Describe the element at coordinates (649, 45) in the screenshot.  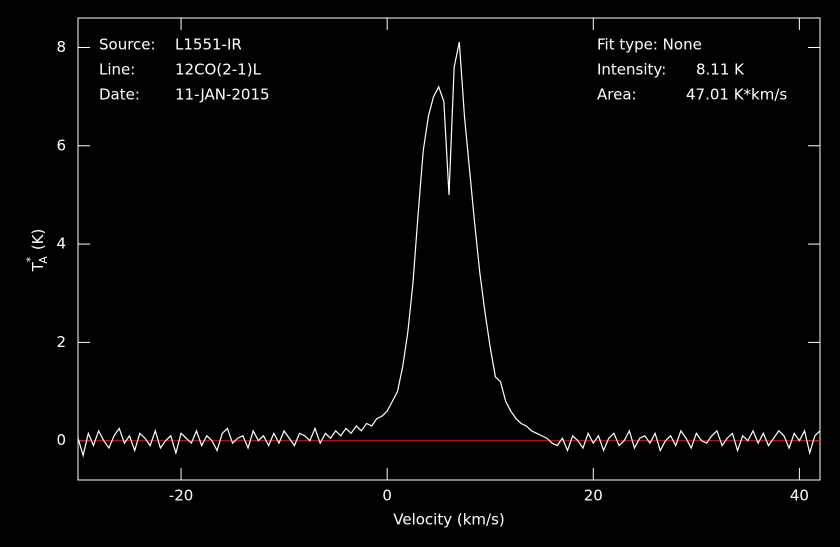
I see `annotation-label: Fit type: None` at that location.